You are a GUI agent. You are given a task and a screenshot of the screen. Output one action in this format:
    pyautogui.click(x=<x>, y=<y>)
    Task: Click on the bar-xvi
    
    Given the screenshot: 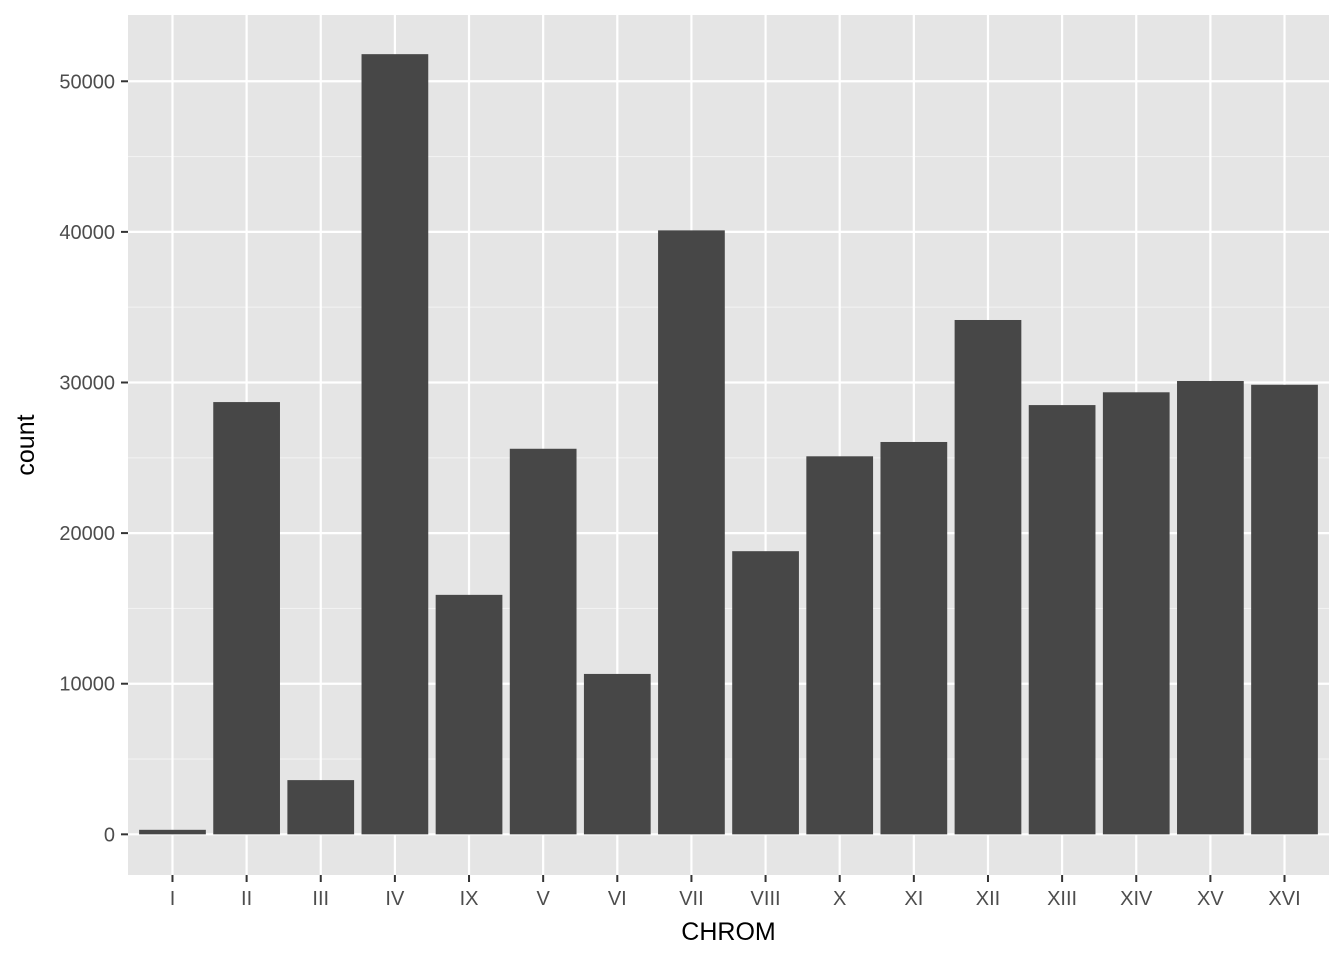 What is the action you would take?
    pyautogui.click(x=1284, y=609)
    